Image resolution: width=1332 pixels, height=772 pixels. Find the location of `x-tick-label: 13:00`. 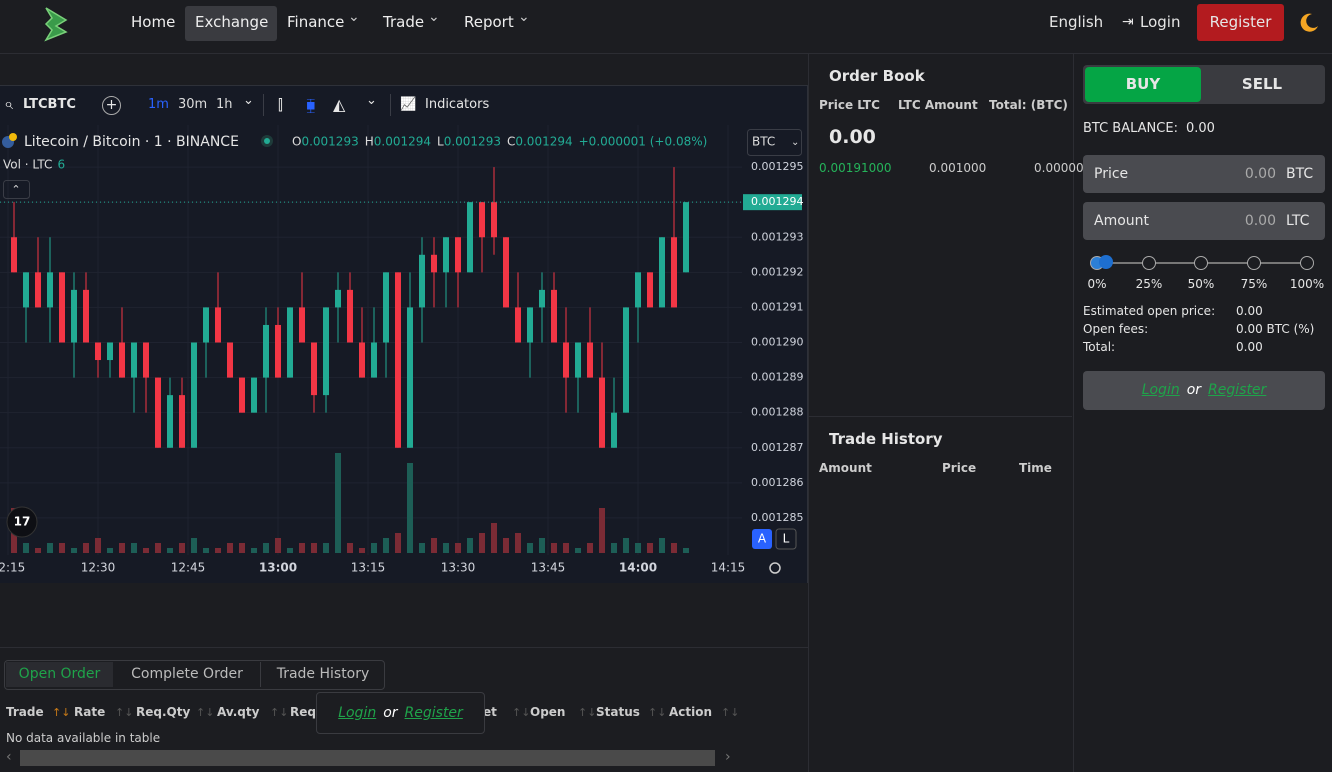

x-tick-label: 13:00 is located at coordinates (278, 568).